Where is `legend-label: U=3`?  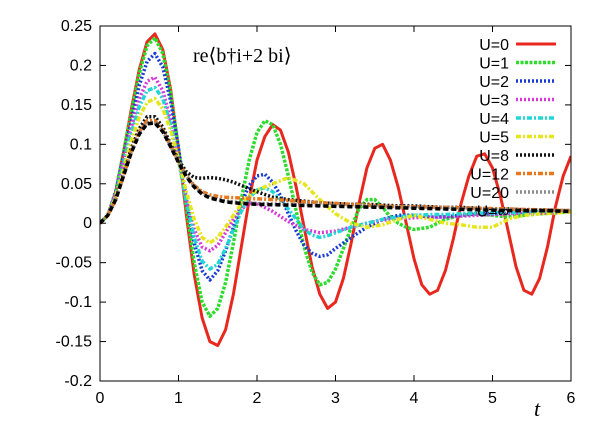 legend-label: U=3 is located at coordinates (494, 101).